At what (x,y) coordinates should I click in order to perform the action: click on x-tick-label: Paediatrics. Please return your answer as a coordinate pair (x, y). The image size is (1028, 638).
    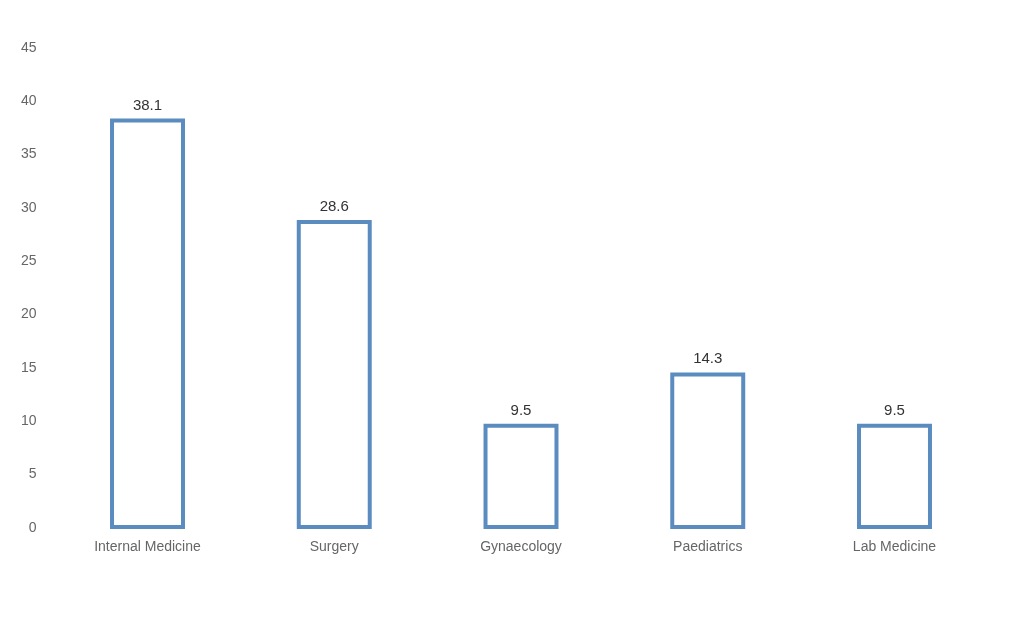
    Looking at the image, I should click on (708, 545).